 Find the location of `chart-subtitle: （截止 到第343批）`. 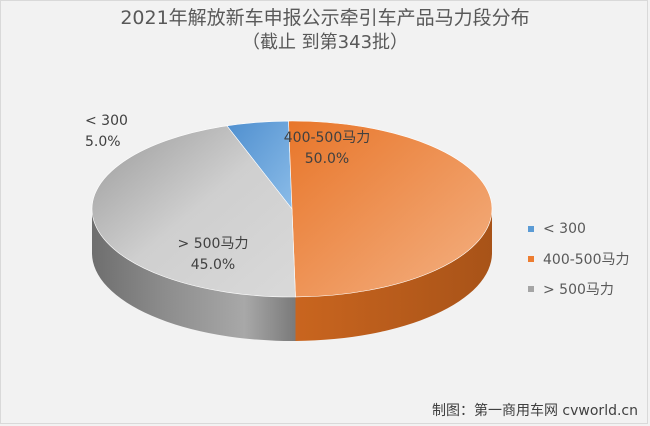

chart-subtitle: （截止 到第343批） is located at coordinates (325, 42).